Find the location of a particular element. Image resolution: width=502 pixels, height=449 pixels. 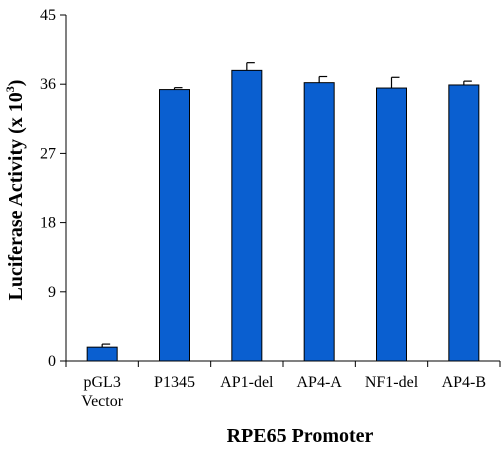

y-axis-title-suffix: ) is located at coordinates (16, 83).